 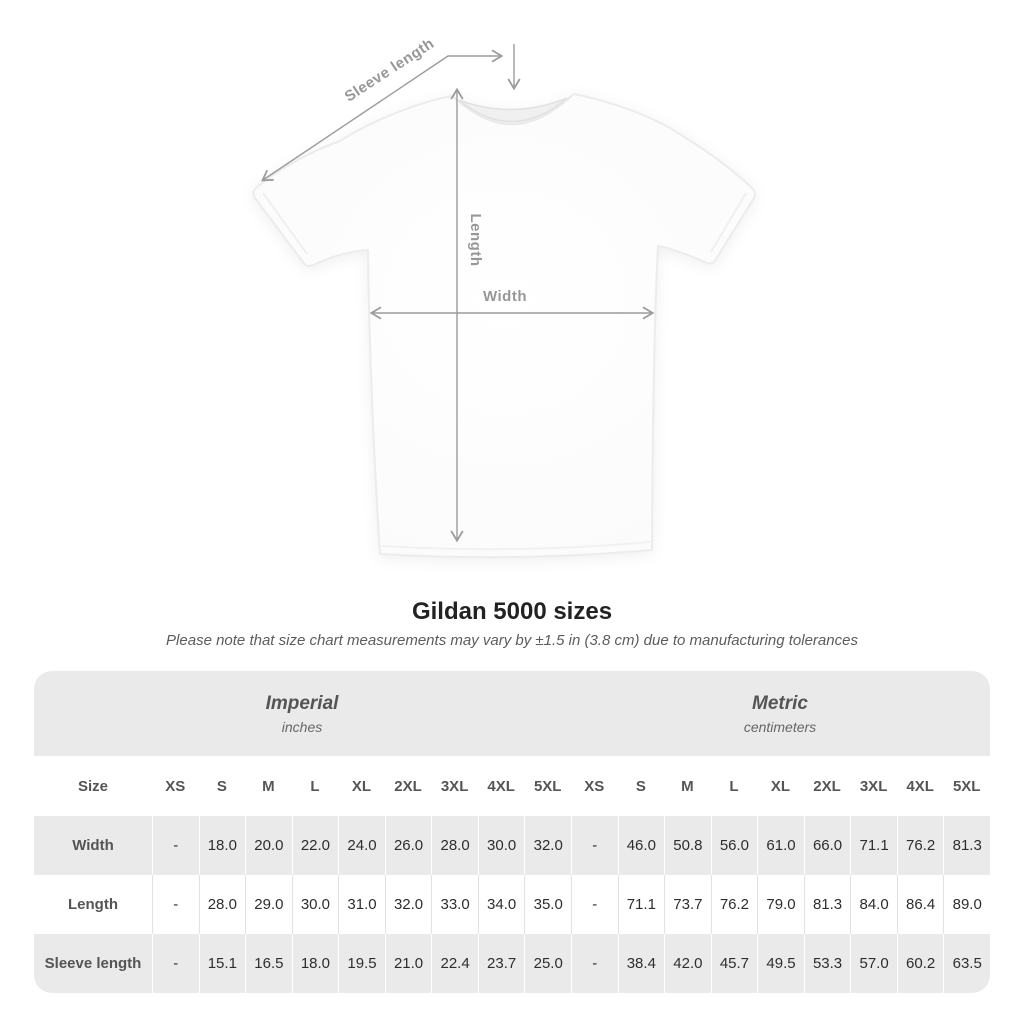 What do you see at coordinates (734, 845) in the screenshot?
I see `table-cell: 56.0` at bounding box center [734, 845].